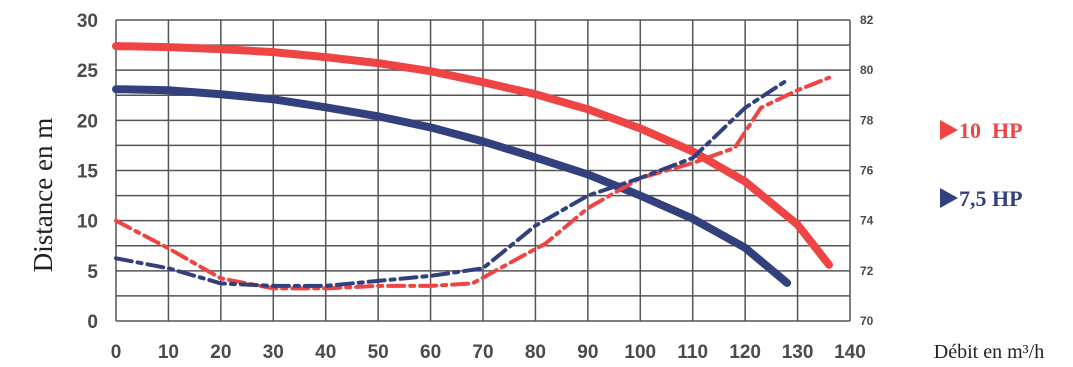 This screenshot has width=1073, height=367. I want to click on x-tick-label: 110, so click(692, 352).